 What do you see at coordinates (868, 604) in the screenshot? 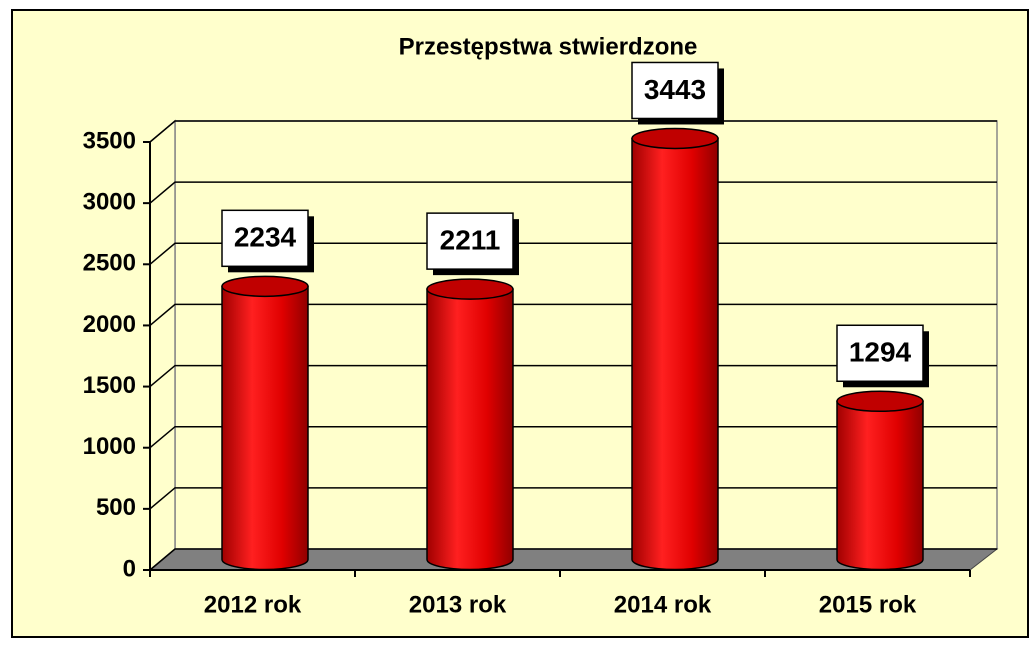
I see `x-tick-label: 2015 rok` at bounding box center [868, 604].